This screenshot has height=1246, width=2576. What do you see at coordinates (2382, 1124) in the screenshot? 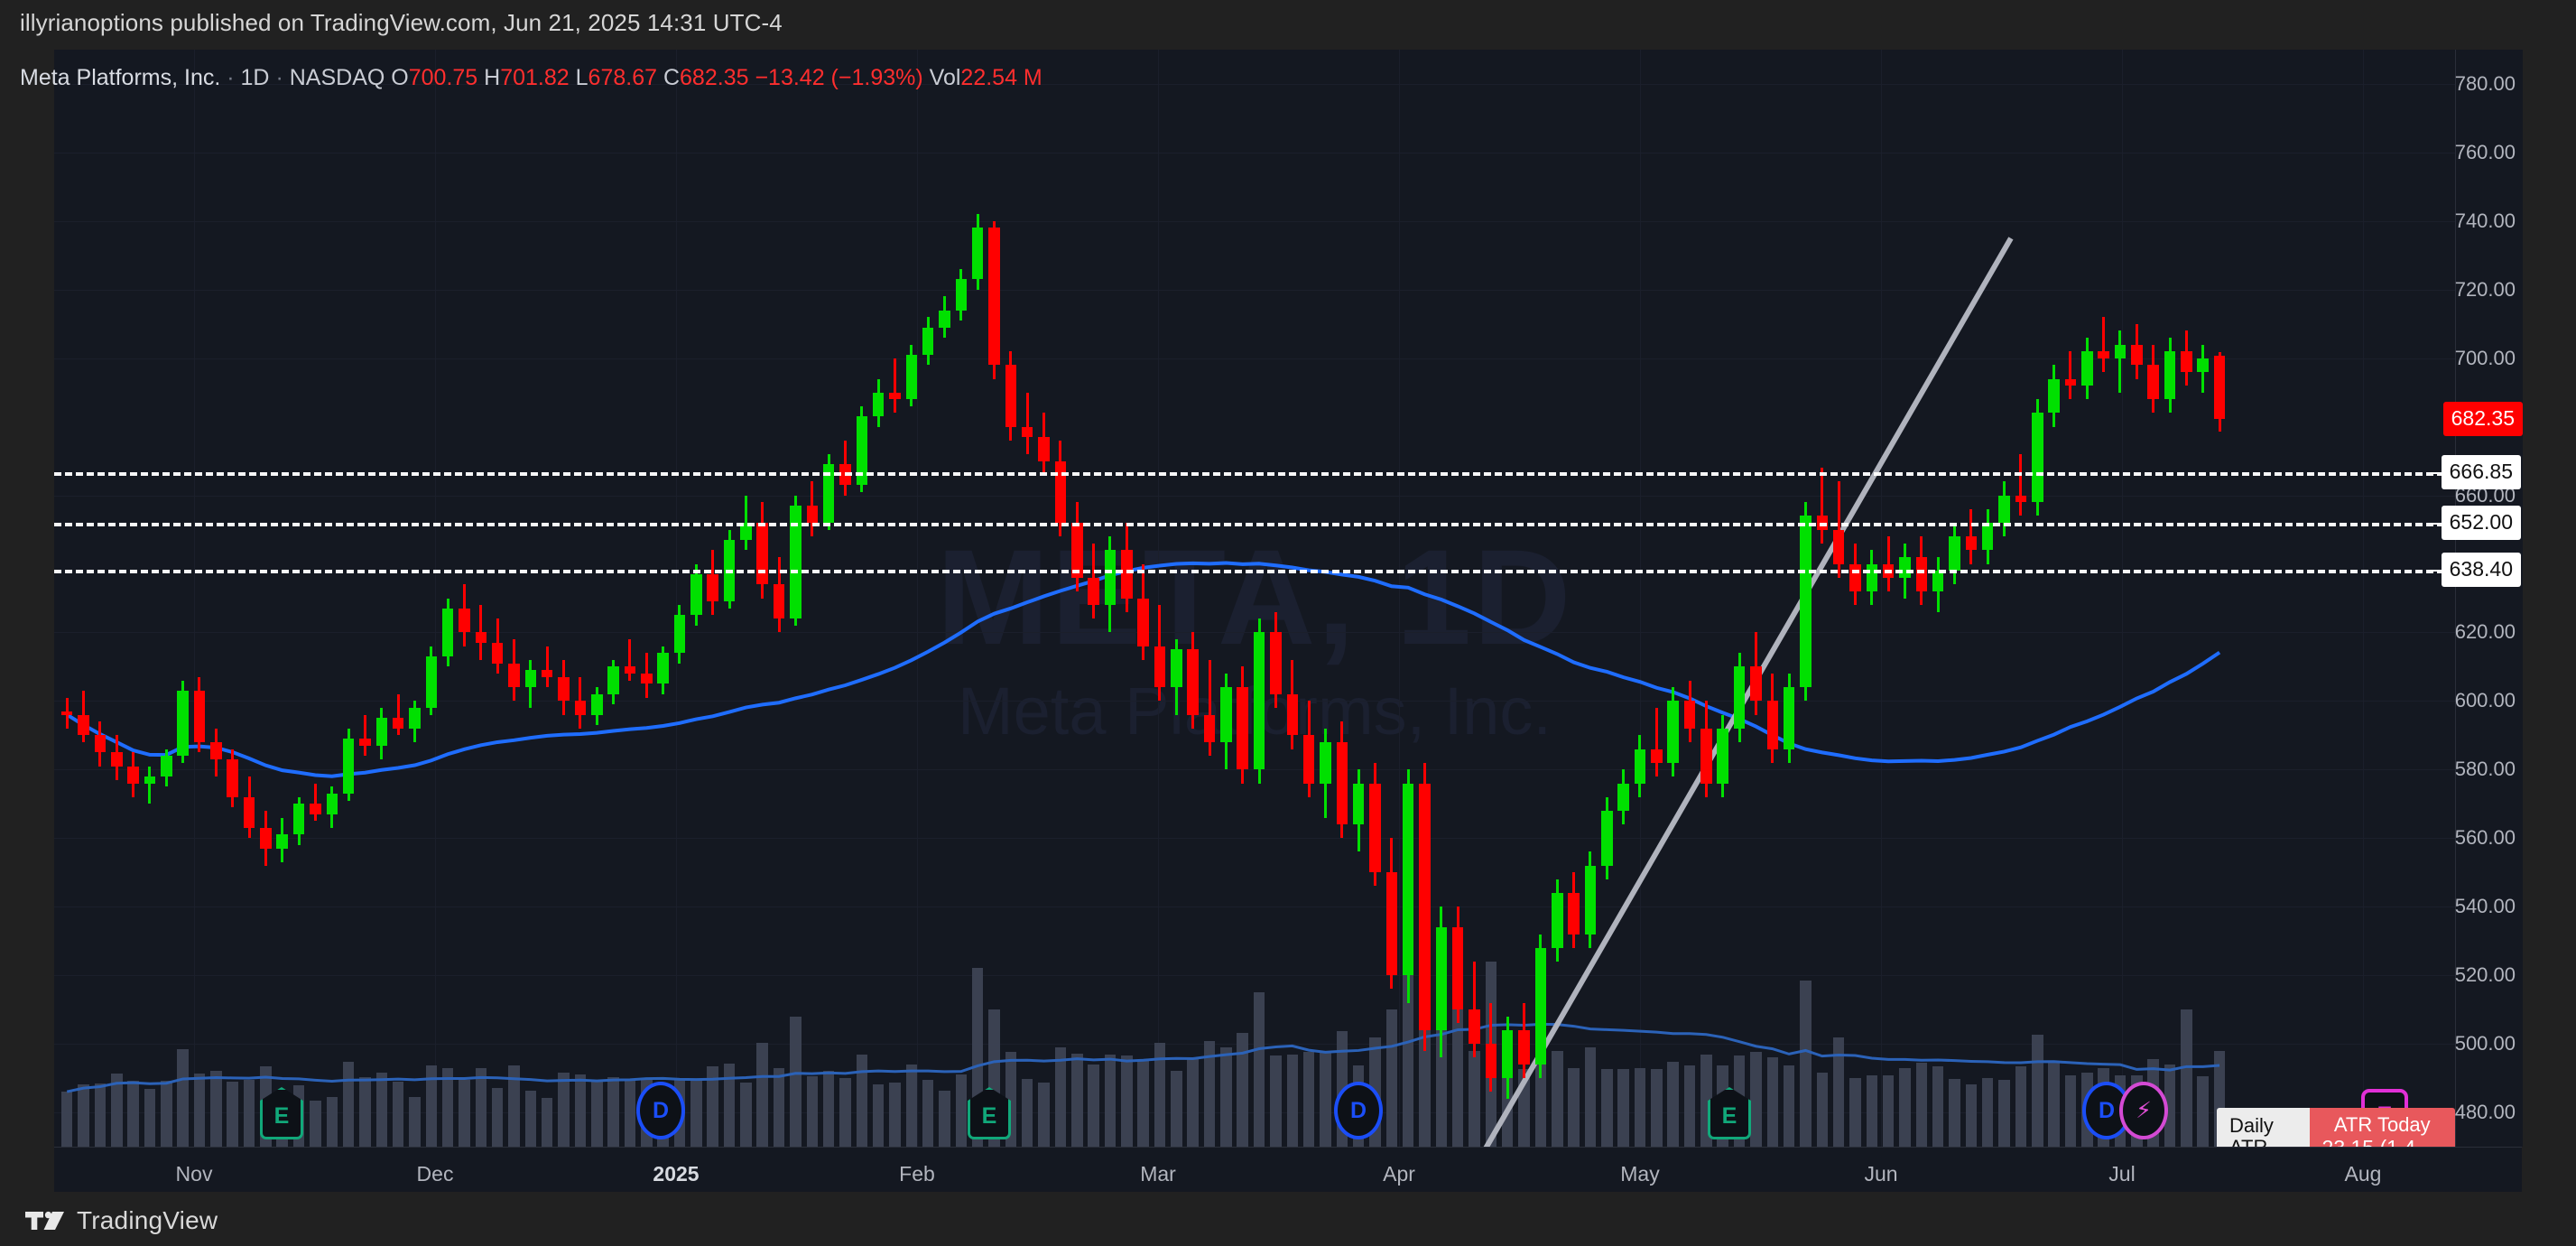
I see `atr-today-title: ATR Today` at bounding box center [2382, 1124].